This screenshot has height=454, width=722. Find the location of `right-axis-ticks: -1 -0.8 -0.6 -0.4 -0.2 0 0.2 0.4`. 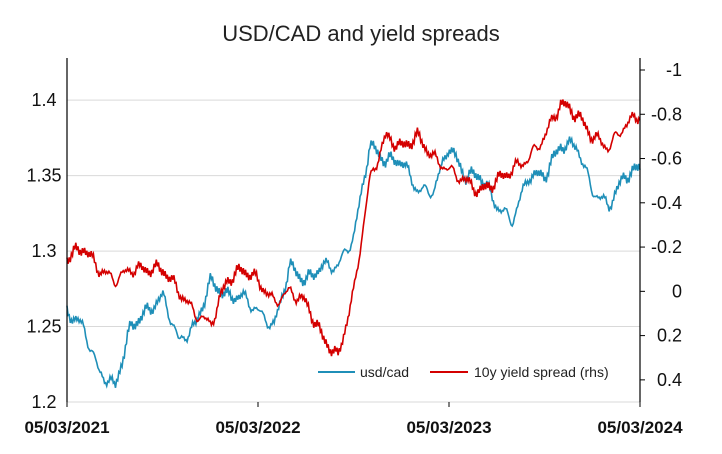

right-axis-ticks: -1 -0.8 -0.6 -0.4 -0.2 0 0.2 0.4 is located at coordinates (661, 225).